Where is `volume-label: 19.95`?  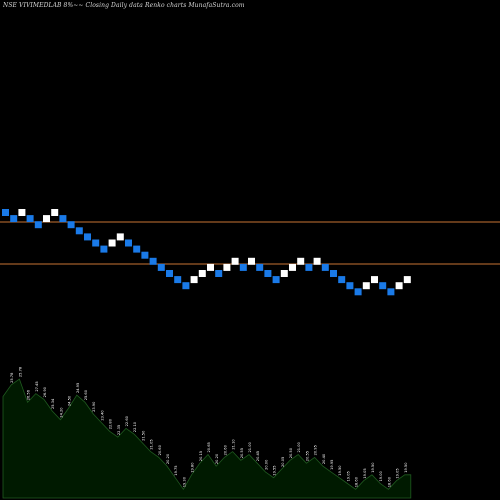 volume-label: 19.95 is located at coordinates (332, 465).